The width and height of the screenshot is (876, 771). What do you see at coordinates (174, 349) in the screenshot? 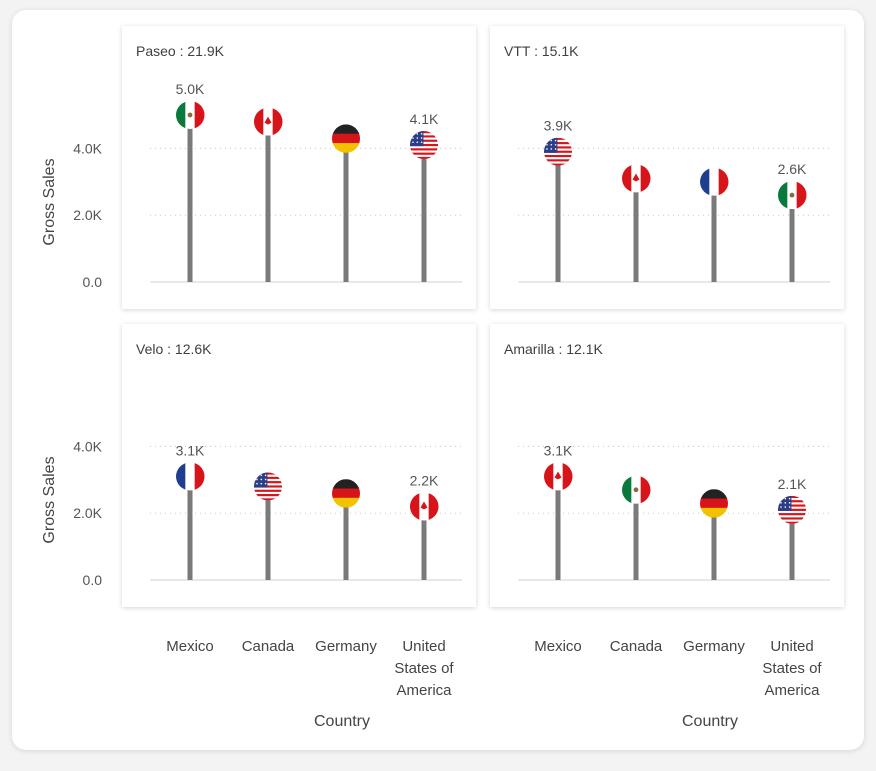
I see `panel-title: Velo : 12.6K` at bounding box center [174, 349].